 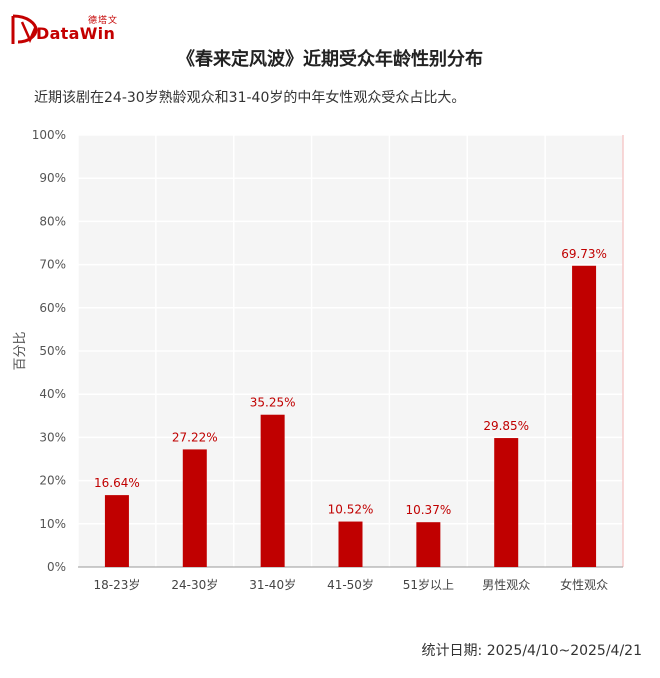 I want to click on x-tick-label: 51岁以上, so click(x=428, y=584).